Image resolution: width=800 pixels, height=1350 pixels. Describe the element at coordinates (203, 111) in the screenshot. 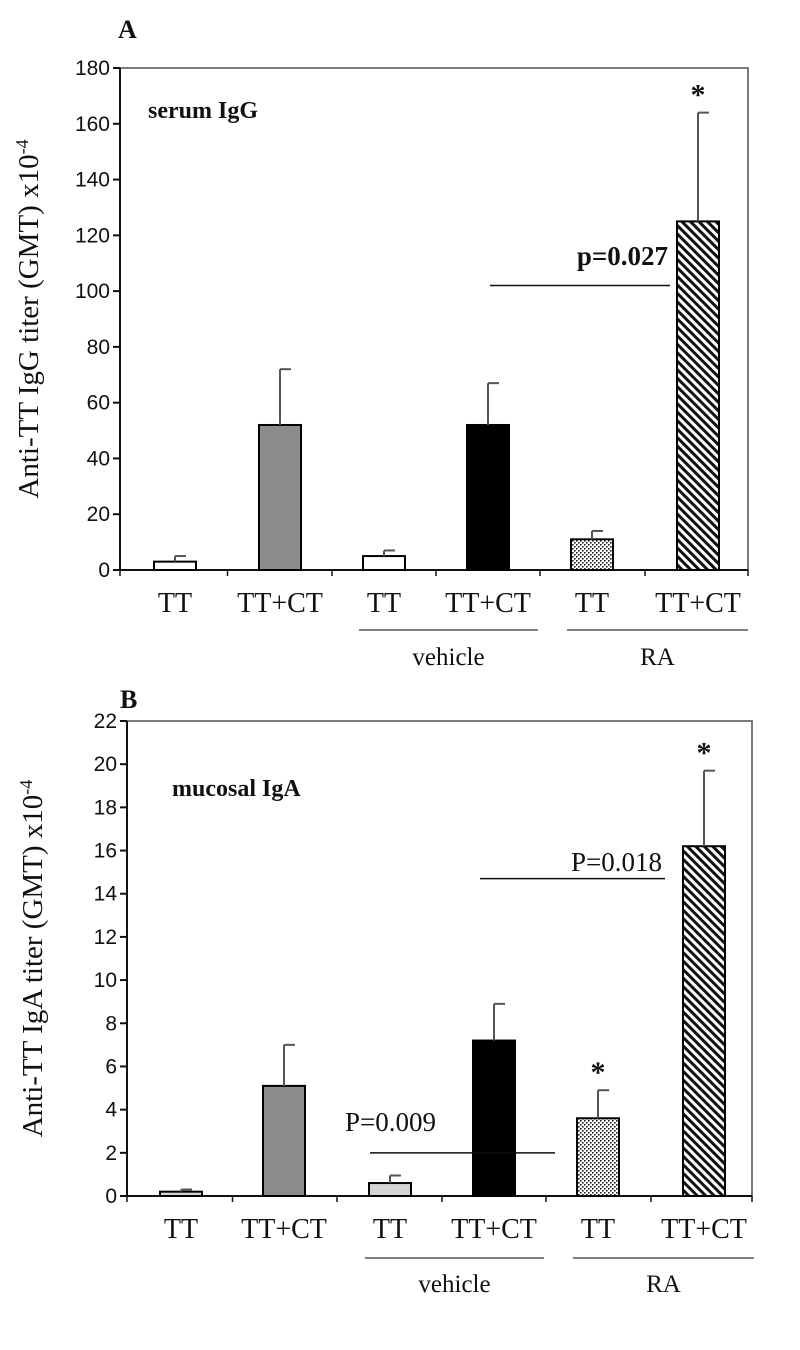

I see `panel-title: serum IgG` at that location.